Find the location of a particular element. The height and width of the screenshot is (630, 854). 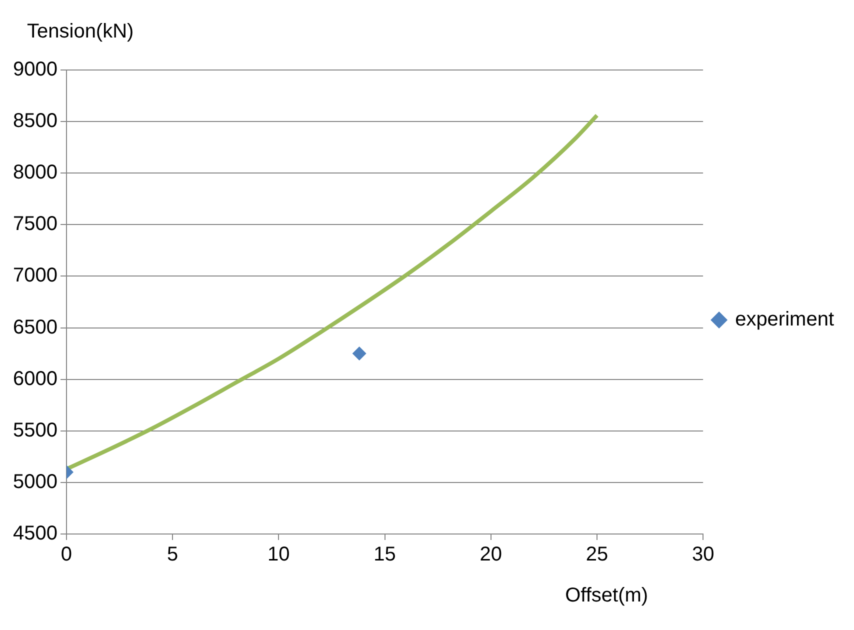

x-tick-label: 10 is located at coordinates (279, 555).